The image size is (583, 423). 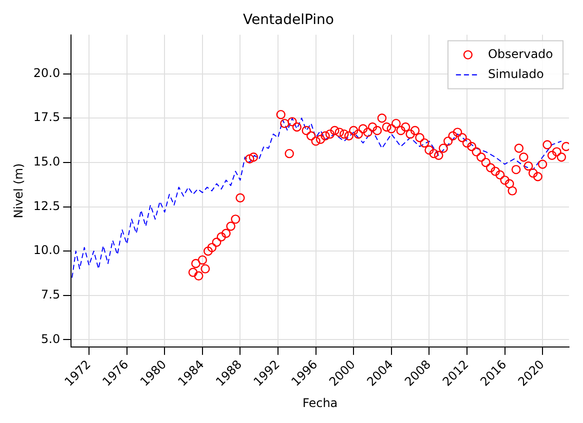 What do you see at coordinates (46, 205) in the screenshot?
I see `y-tick-label: 12.5` at bounding box center [46, 205].